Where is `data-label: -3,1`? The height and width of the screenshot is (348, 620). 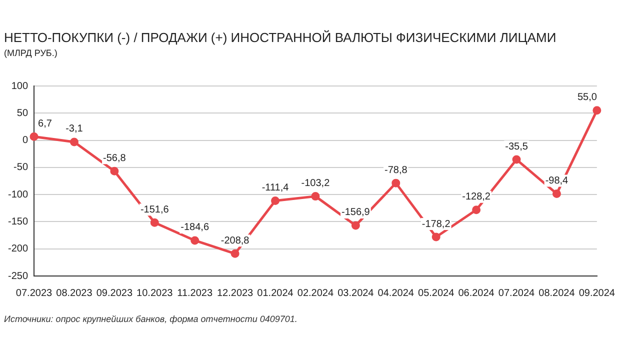
data-label: -3,1 is located at coordinates (75, 129).